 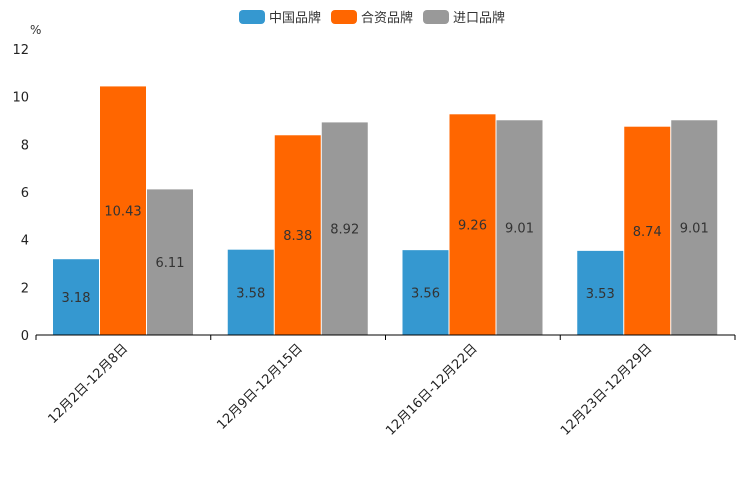 I want to click on y-axis-unit: %, so click(x=35, y=30).